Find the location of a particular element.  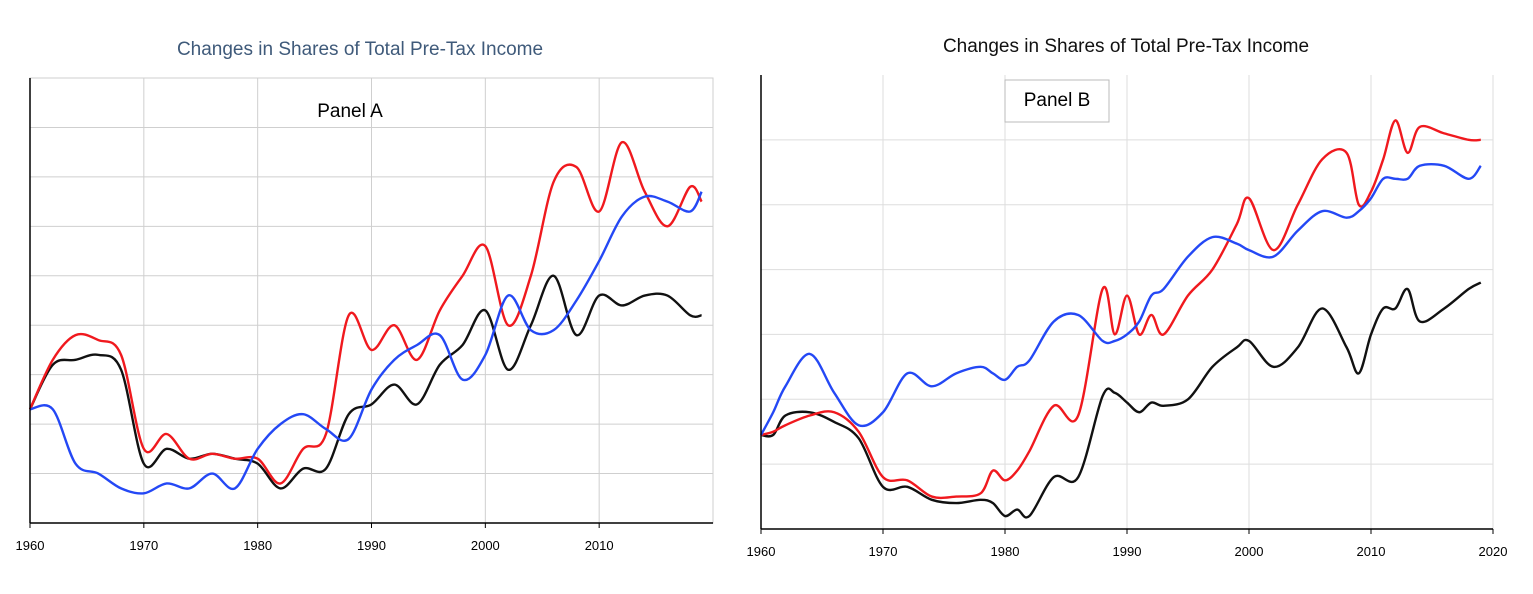

panel-label: Panel A is located at coordinates (350, 111).